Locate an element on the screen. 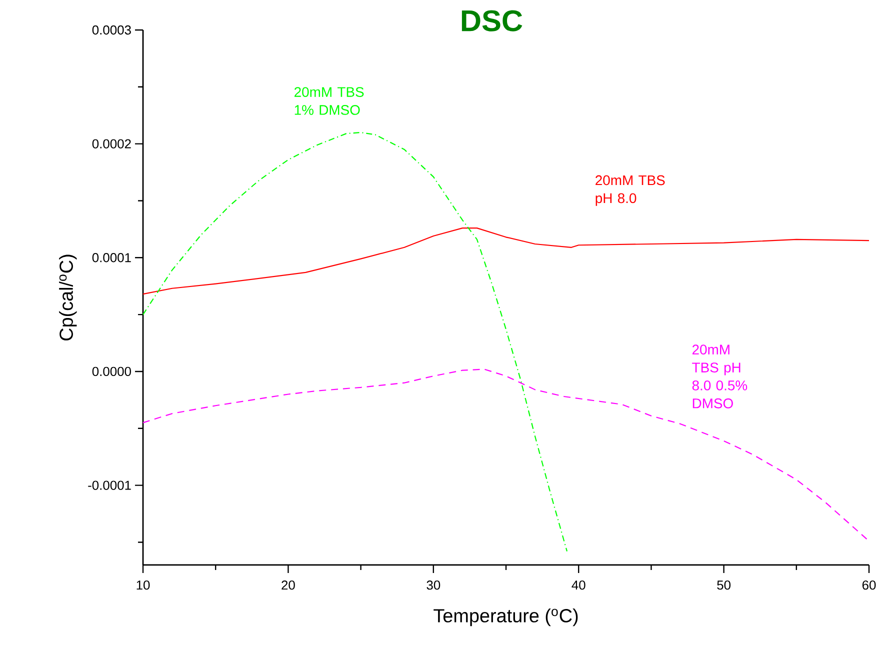  series-label: 20mM TBS 1% DMSO is located at coordinates (329, 101).